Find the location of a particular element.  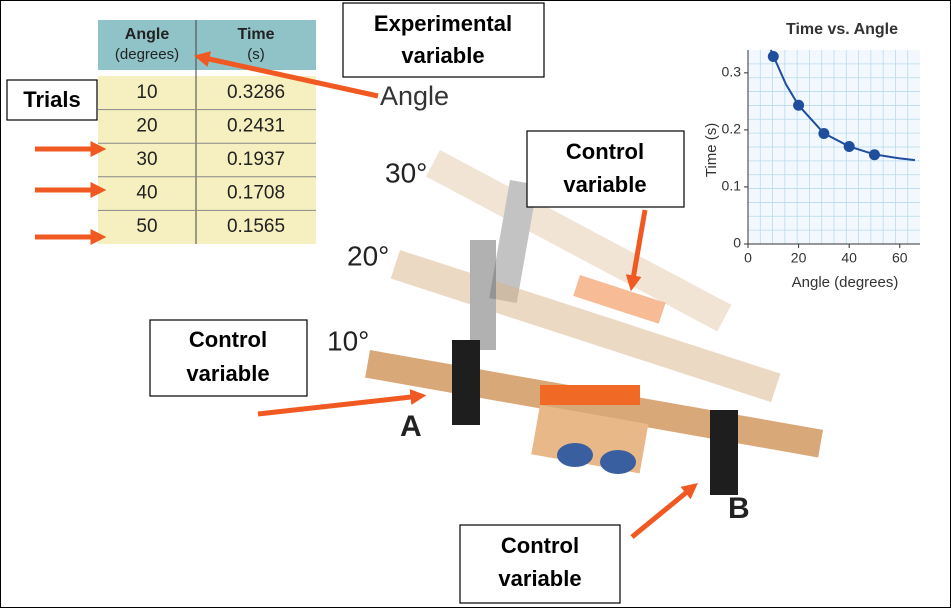

table-cell: 0.3286 is located at coordinates (256, 92).